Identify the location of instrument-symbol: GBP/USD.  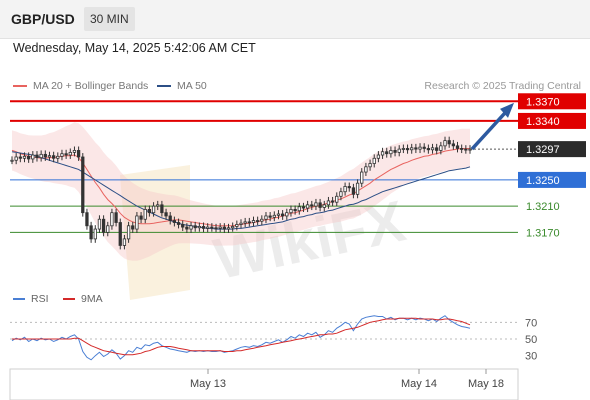
(43, 19).